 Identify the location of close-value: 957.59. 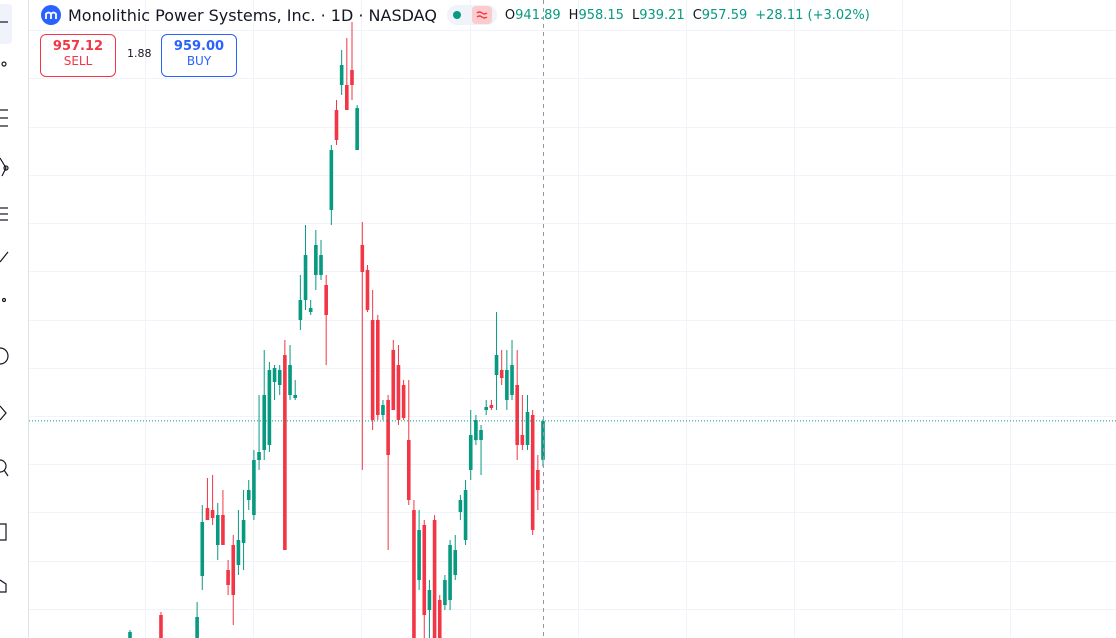
(724, 15).